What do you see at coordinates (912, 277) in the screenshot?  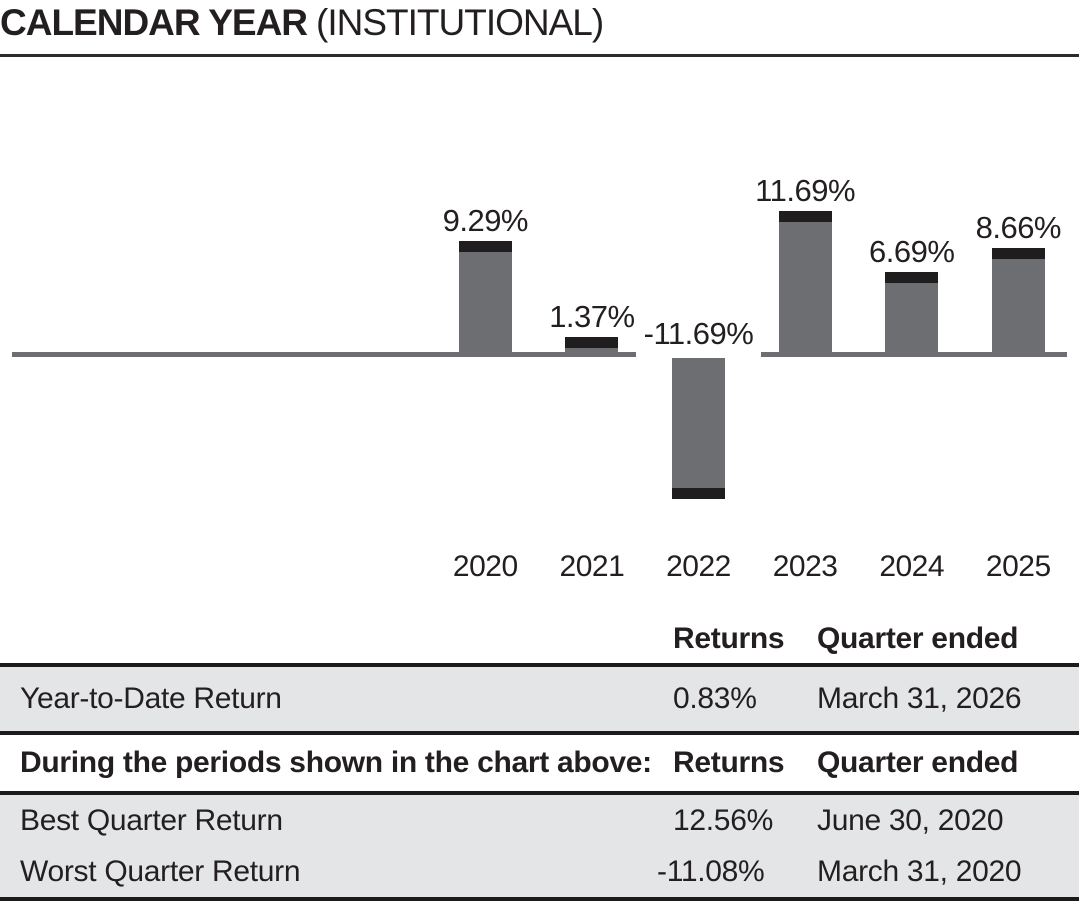 I see `bar-cap-2024` at bounding box center [912, 277].